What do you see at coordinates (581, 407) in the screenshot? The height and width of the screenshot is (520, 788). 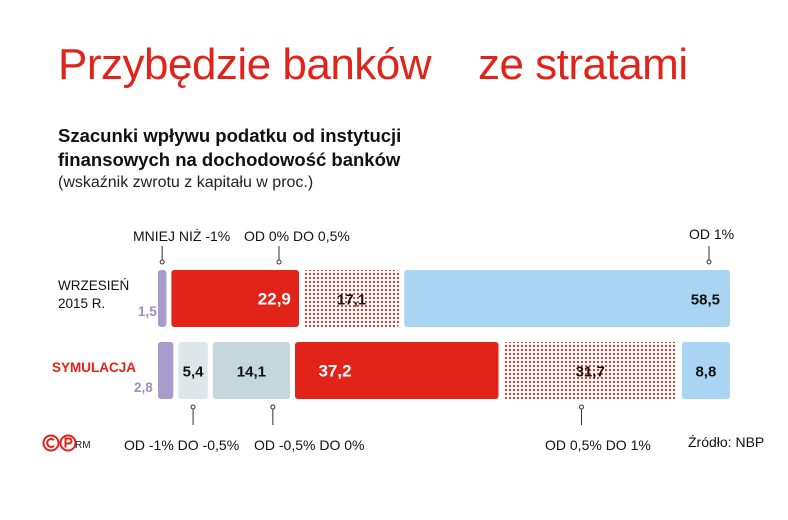 I see `leader-from05-to1-dot` at bounding box center [581, 407].